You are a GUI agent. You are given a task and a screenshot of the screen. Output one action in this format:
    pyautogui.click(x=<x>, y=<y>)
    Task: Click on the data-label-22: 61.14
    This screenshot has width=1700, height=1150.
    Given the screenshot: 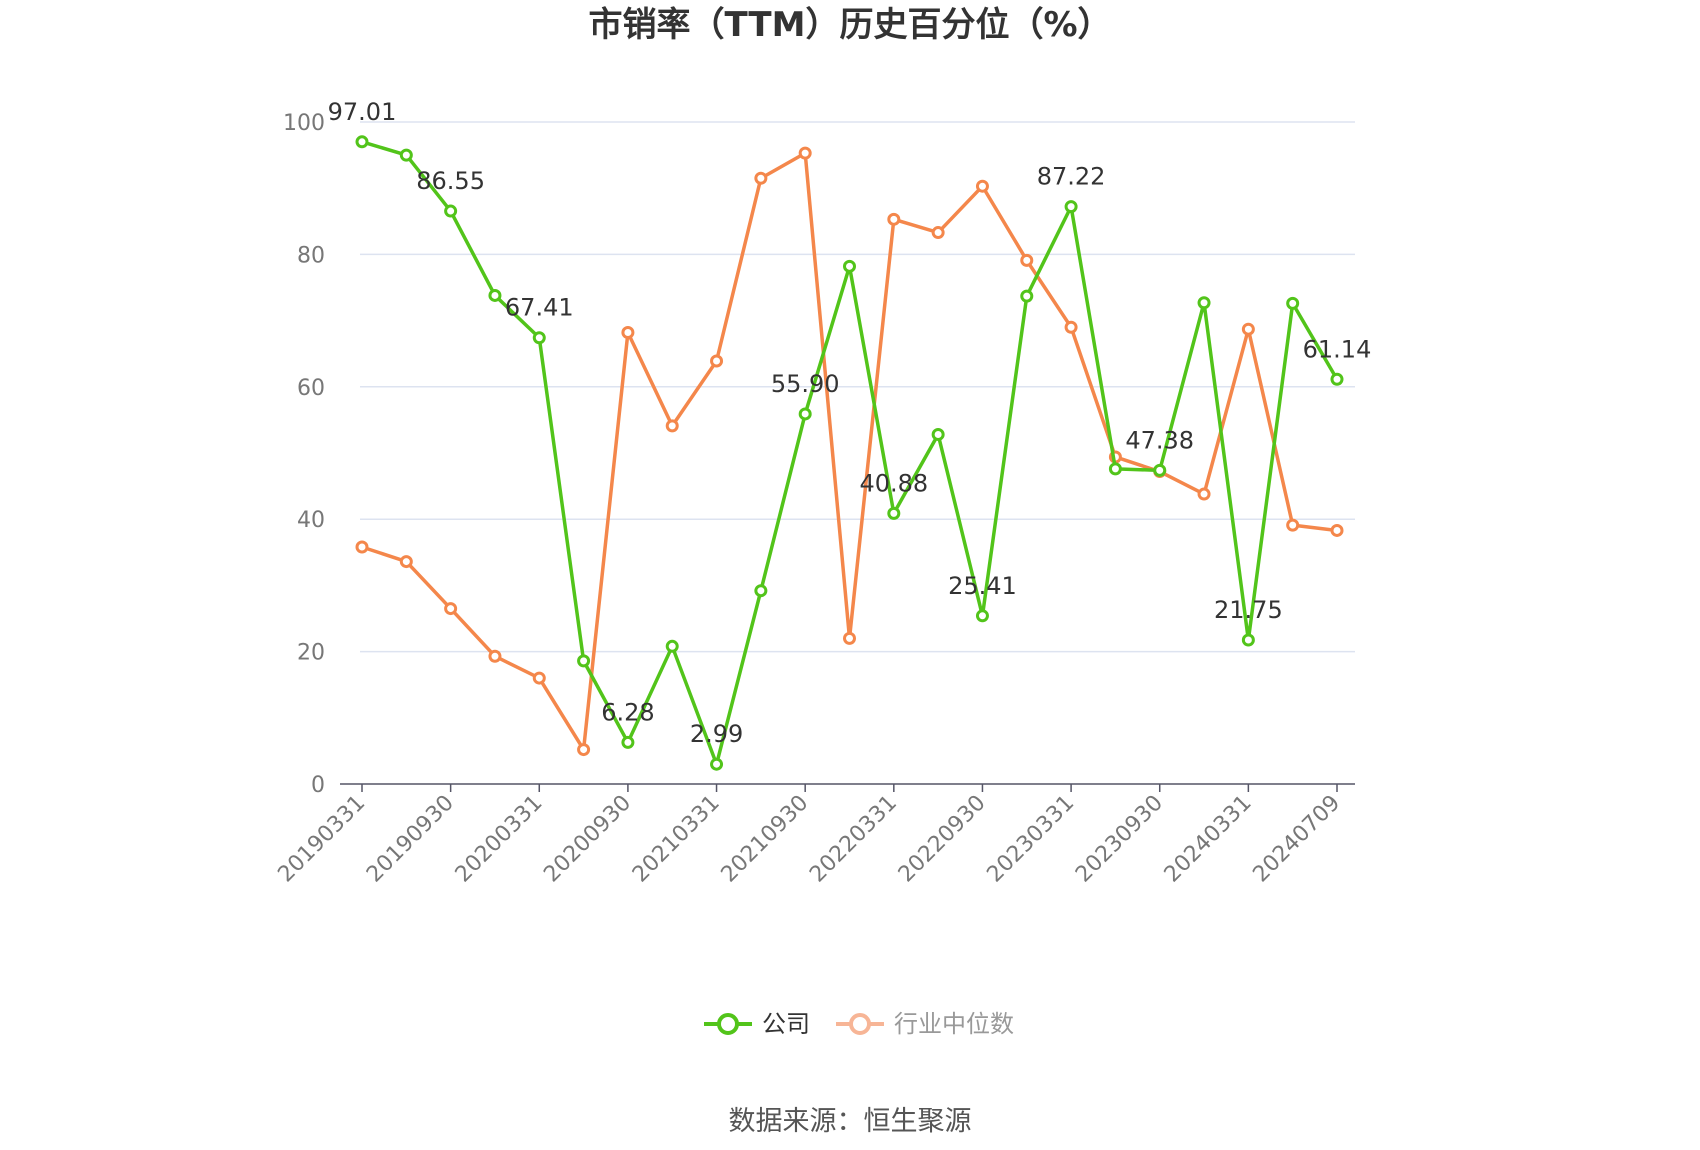 What is the action you would take?
    pyautogui.click(x=1337, y=349)
    